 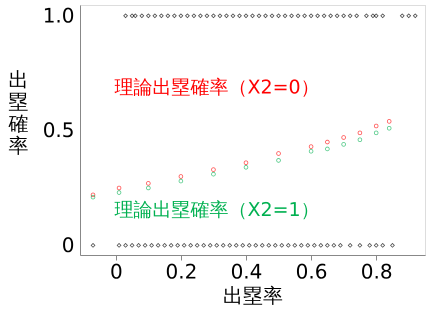 What do you see at coordinates (58, 130) in the screenshot?
I see `y-tick-label: 0.5` at bounding box center [58, 130].